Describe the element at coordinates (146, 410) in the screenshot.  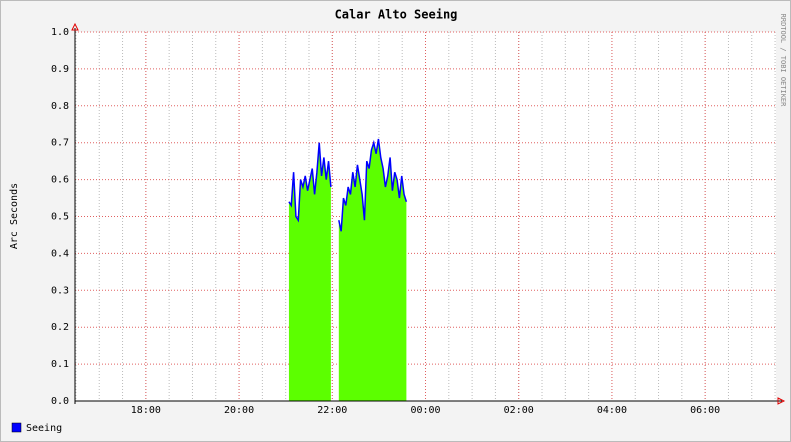
I see `x-tick-label: 18:00` at that location.